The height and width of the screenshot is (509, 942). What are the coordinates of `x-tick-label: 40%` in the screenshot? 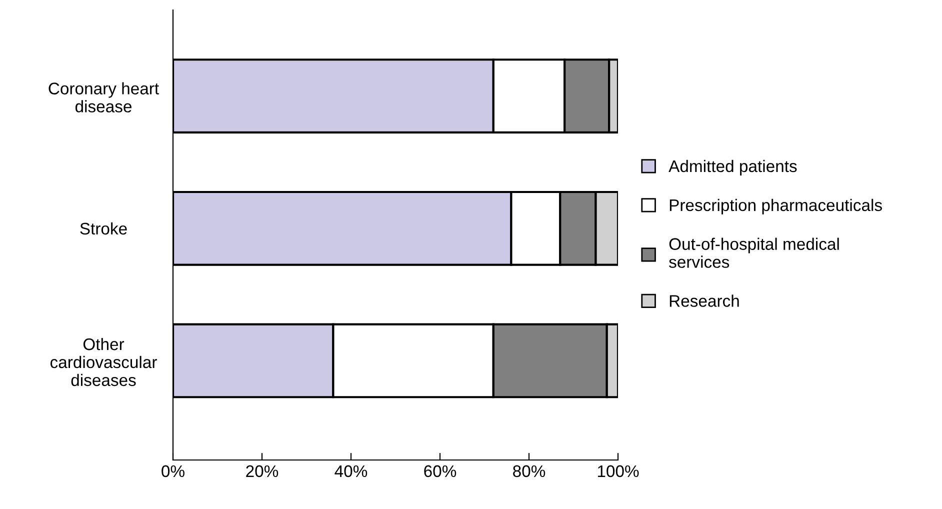 It's located at (351, 471).